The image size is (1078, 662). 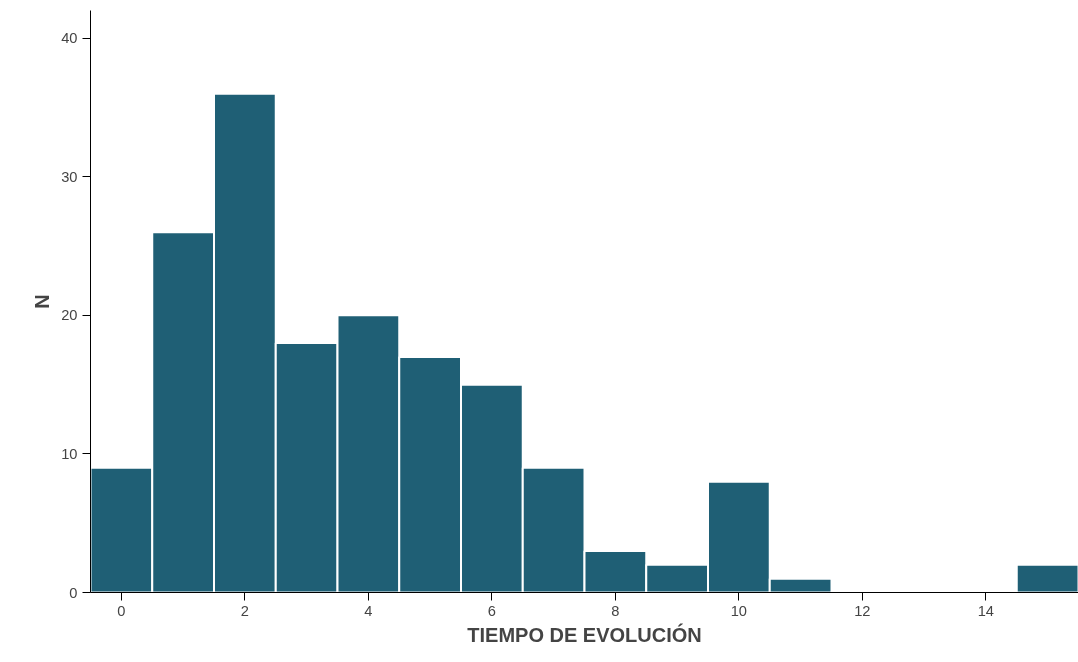 What do you see at coordinates (739, 610) in the screenshot?
I see `x-tick-label: 10` at bounding box center [739, 610].